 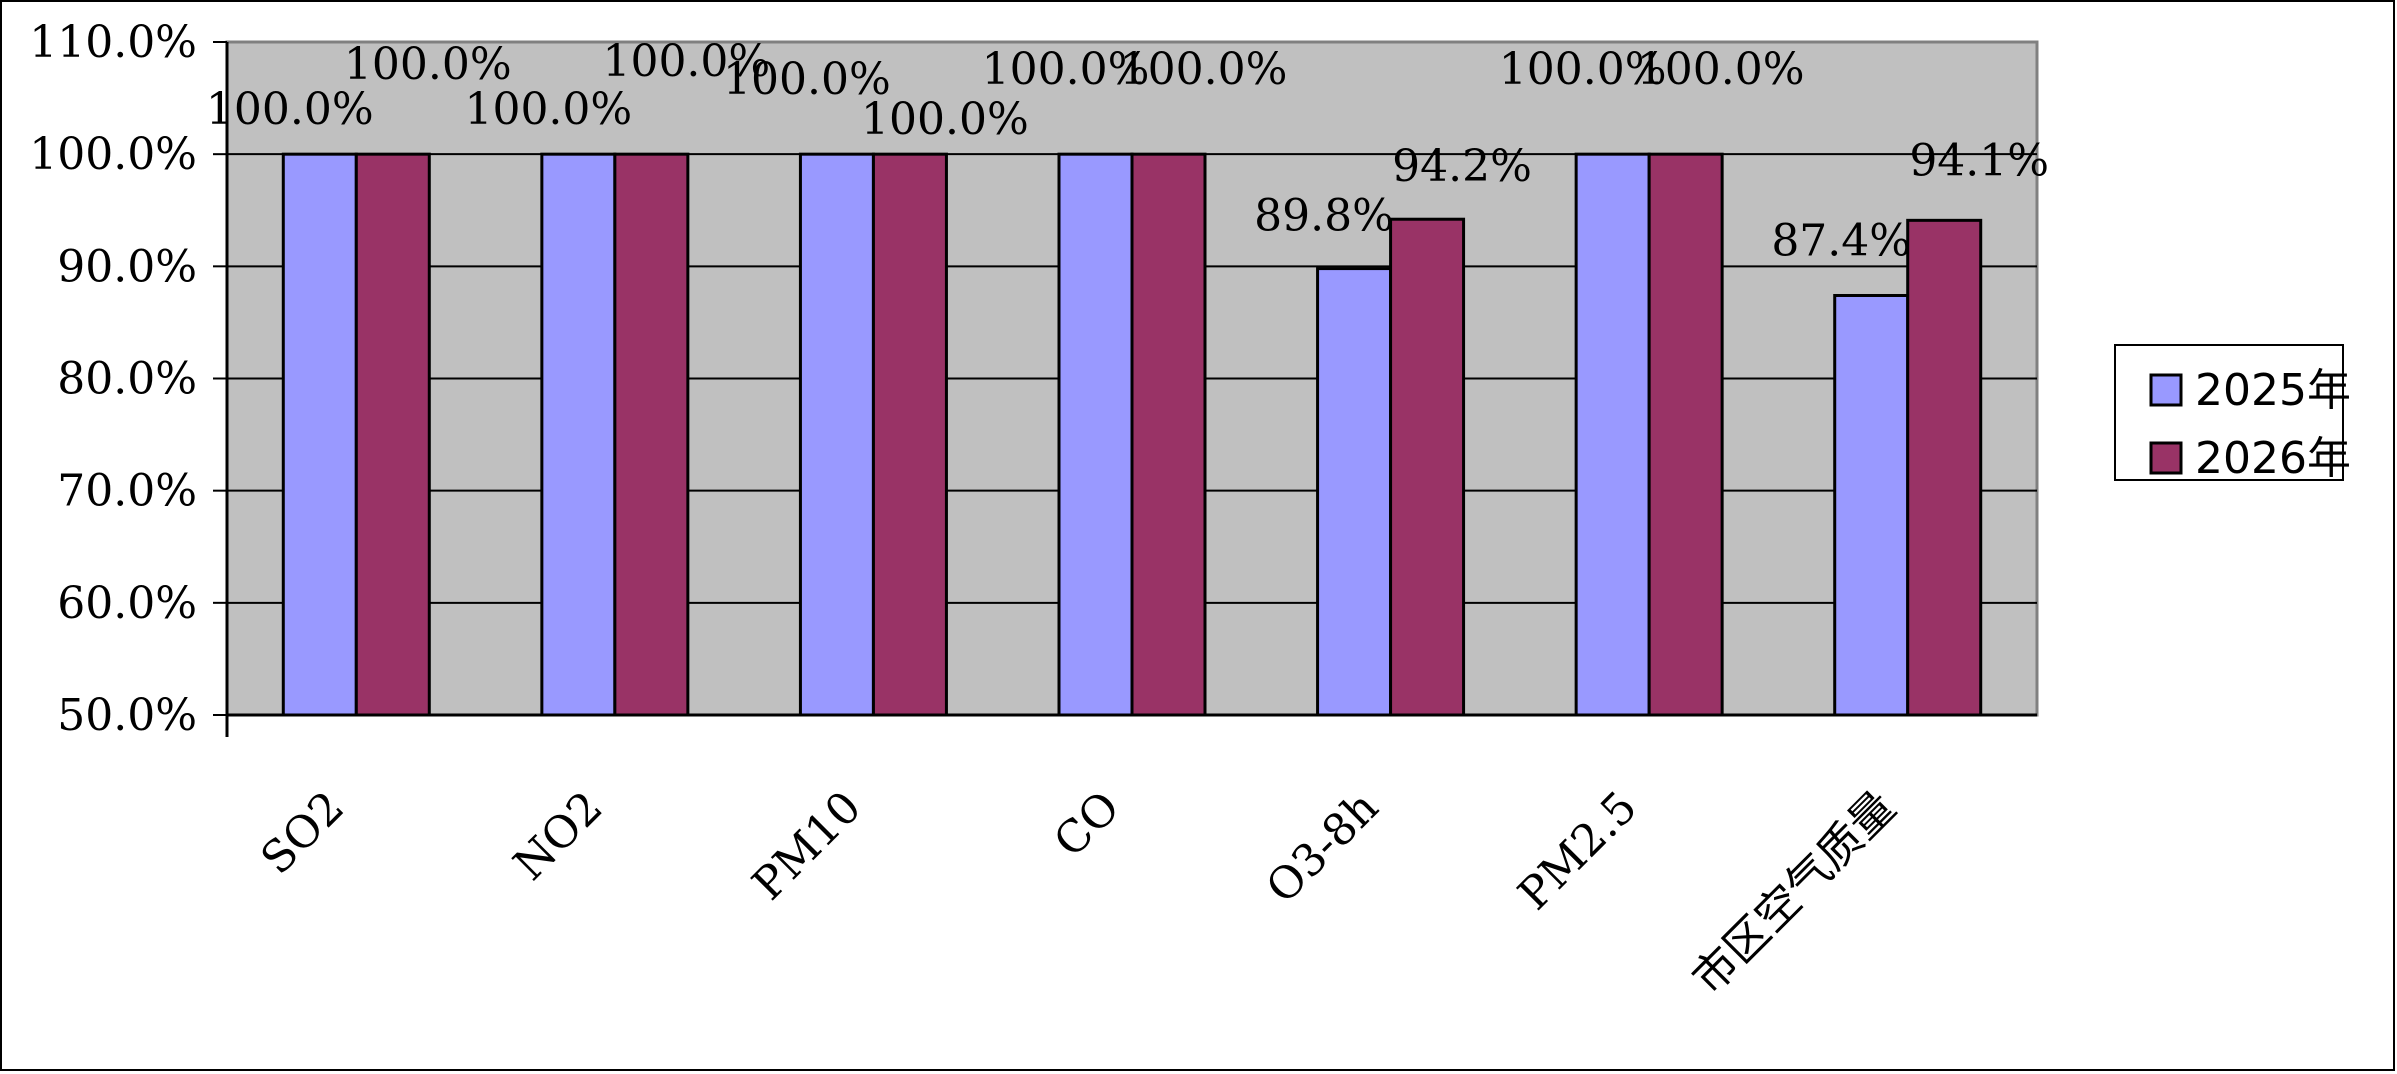 What do you see at coordinates (1794, 893) in the screenshot?
I see `x-category-label: 市区空气质量` at bounding box center [1794, 893].